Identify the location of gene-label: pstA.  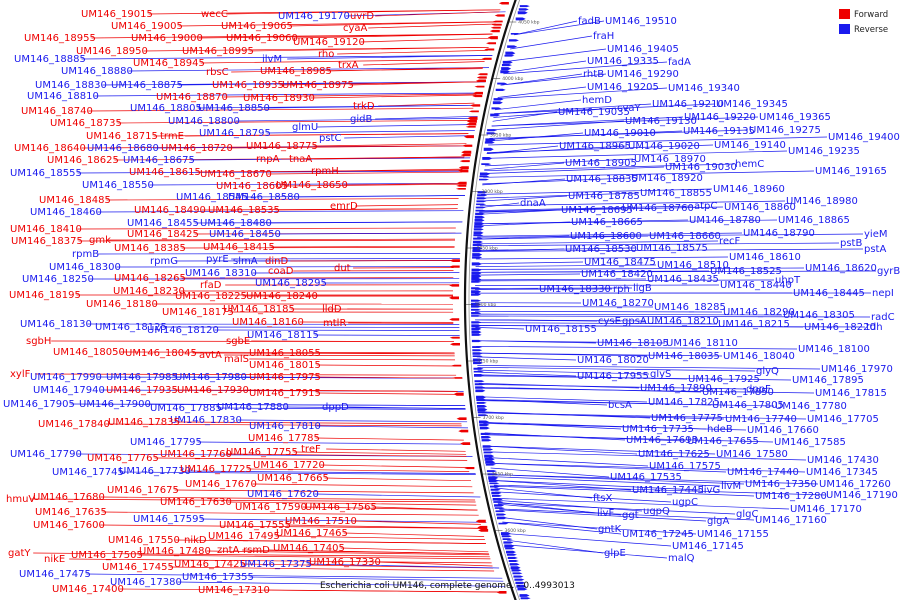
(875, 249).